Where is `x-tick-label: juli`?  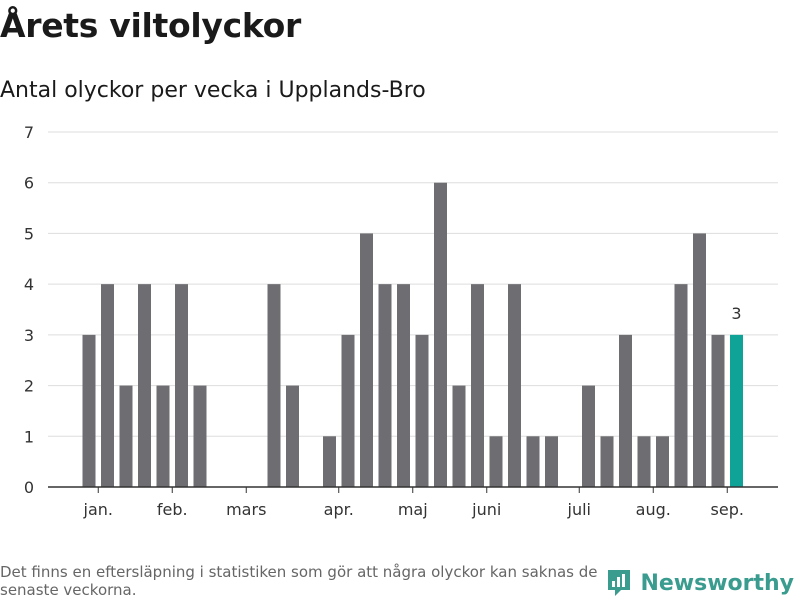 x-tick-label: juli is located at coordinates (579, 509).